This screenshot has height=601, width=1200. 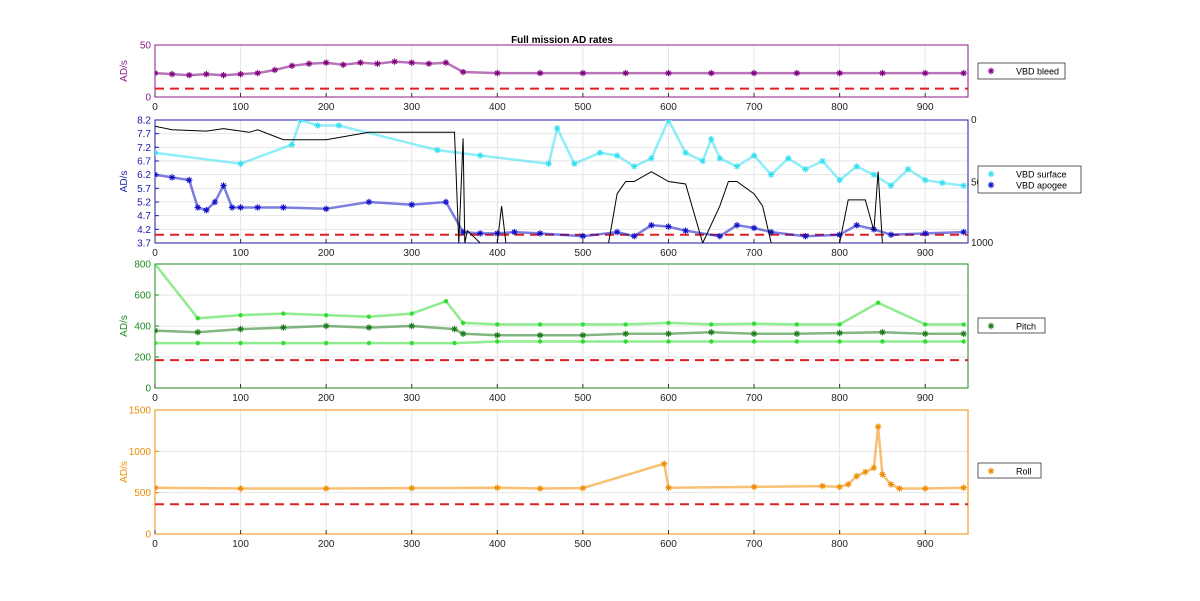 I want to click on x-tick-label: 700, so click(x=754, y=544).